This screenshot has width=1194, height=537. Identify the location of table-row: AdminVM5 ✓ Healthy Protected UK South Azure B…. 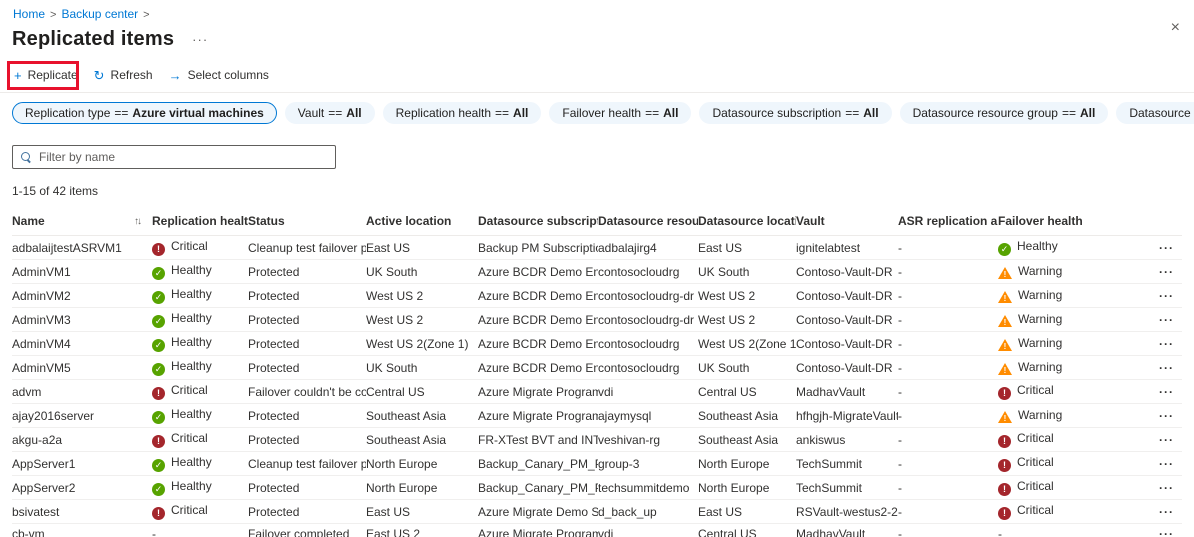
(597, 367).